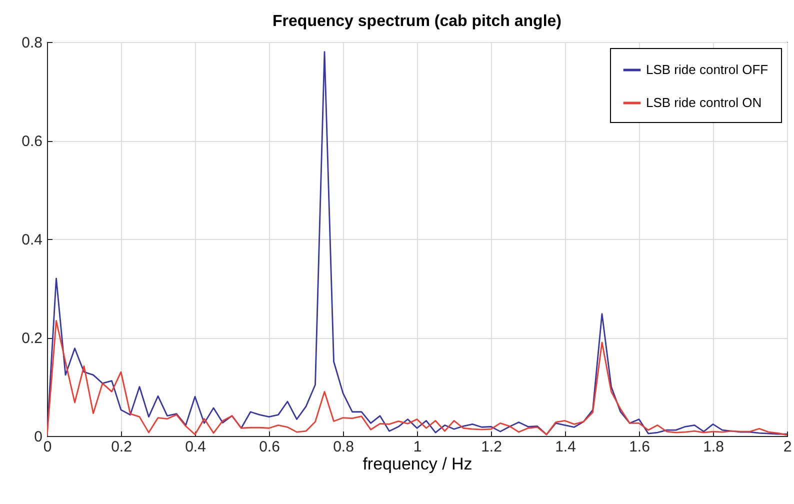 This screenshot has width=794, height=504. What do you see at coordinates (704, 102) in the screenshot?
I see `legend-label: LSB ride control ON` at bounding box center [704, 102].